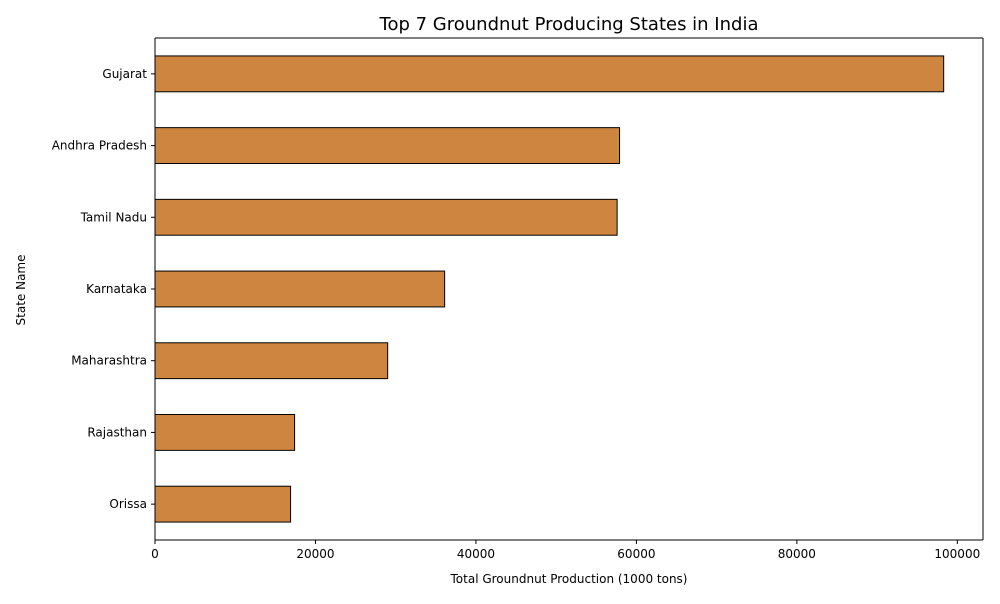 The height and width of the screenshot is (604, 1000). What do you see at coordinates (300, 289) in the screenshot?
I see `bar-karnataka` at bounding box center [300, 289].